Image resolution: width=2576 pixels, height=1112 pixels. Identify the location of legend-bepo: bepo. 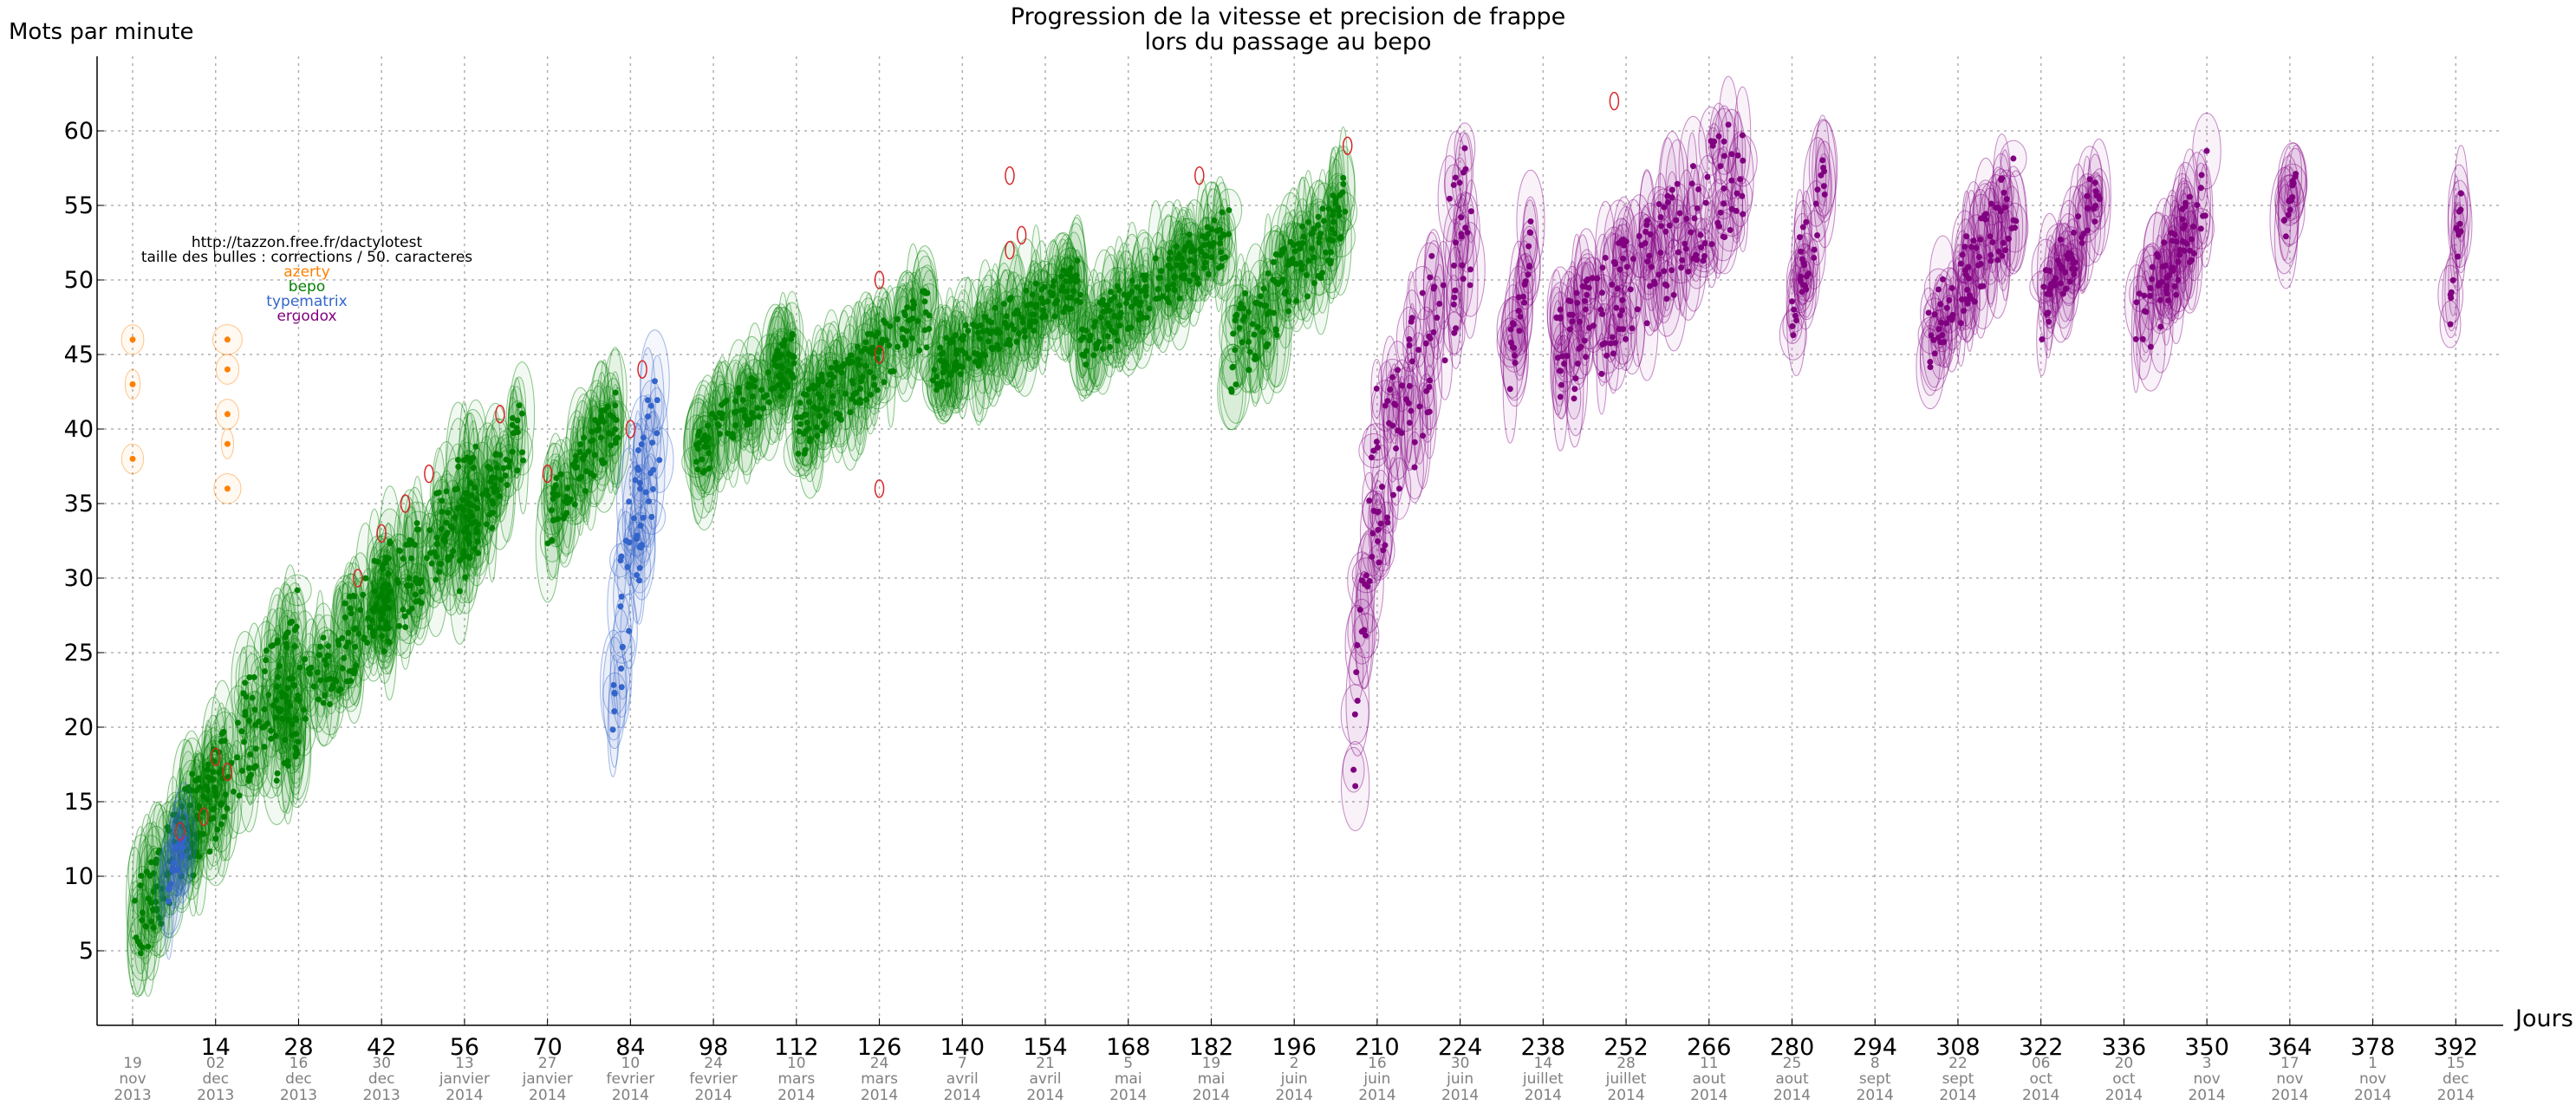
(307, 287).